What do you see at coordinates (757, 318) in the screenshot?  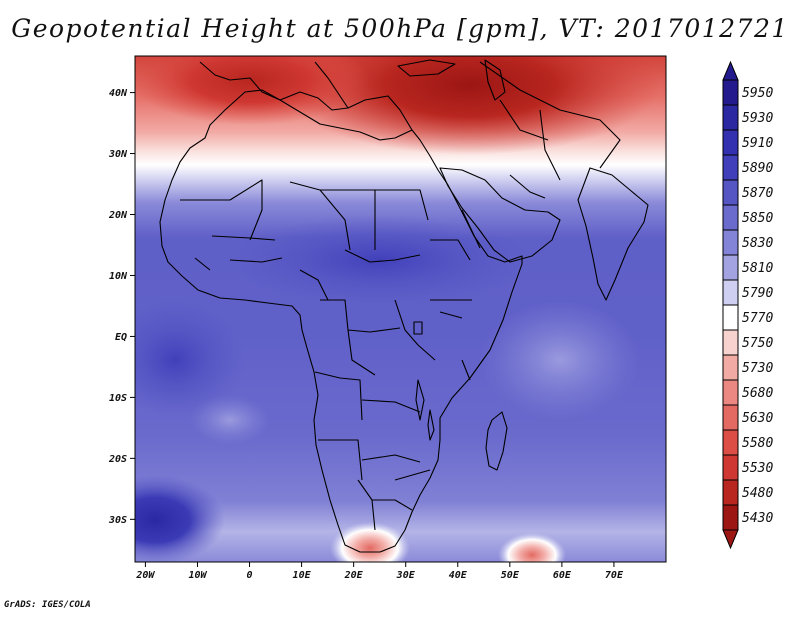 I see `colorbar-label: 5770` at bounding box center [757, 318].